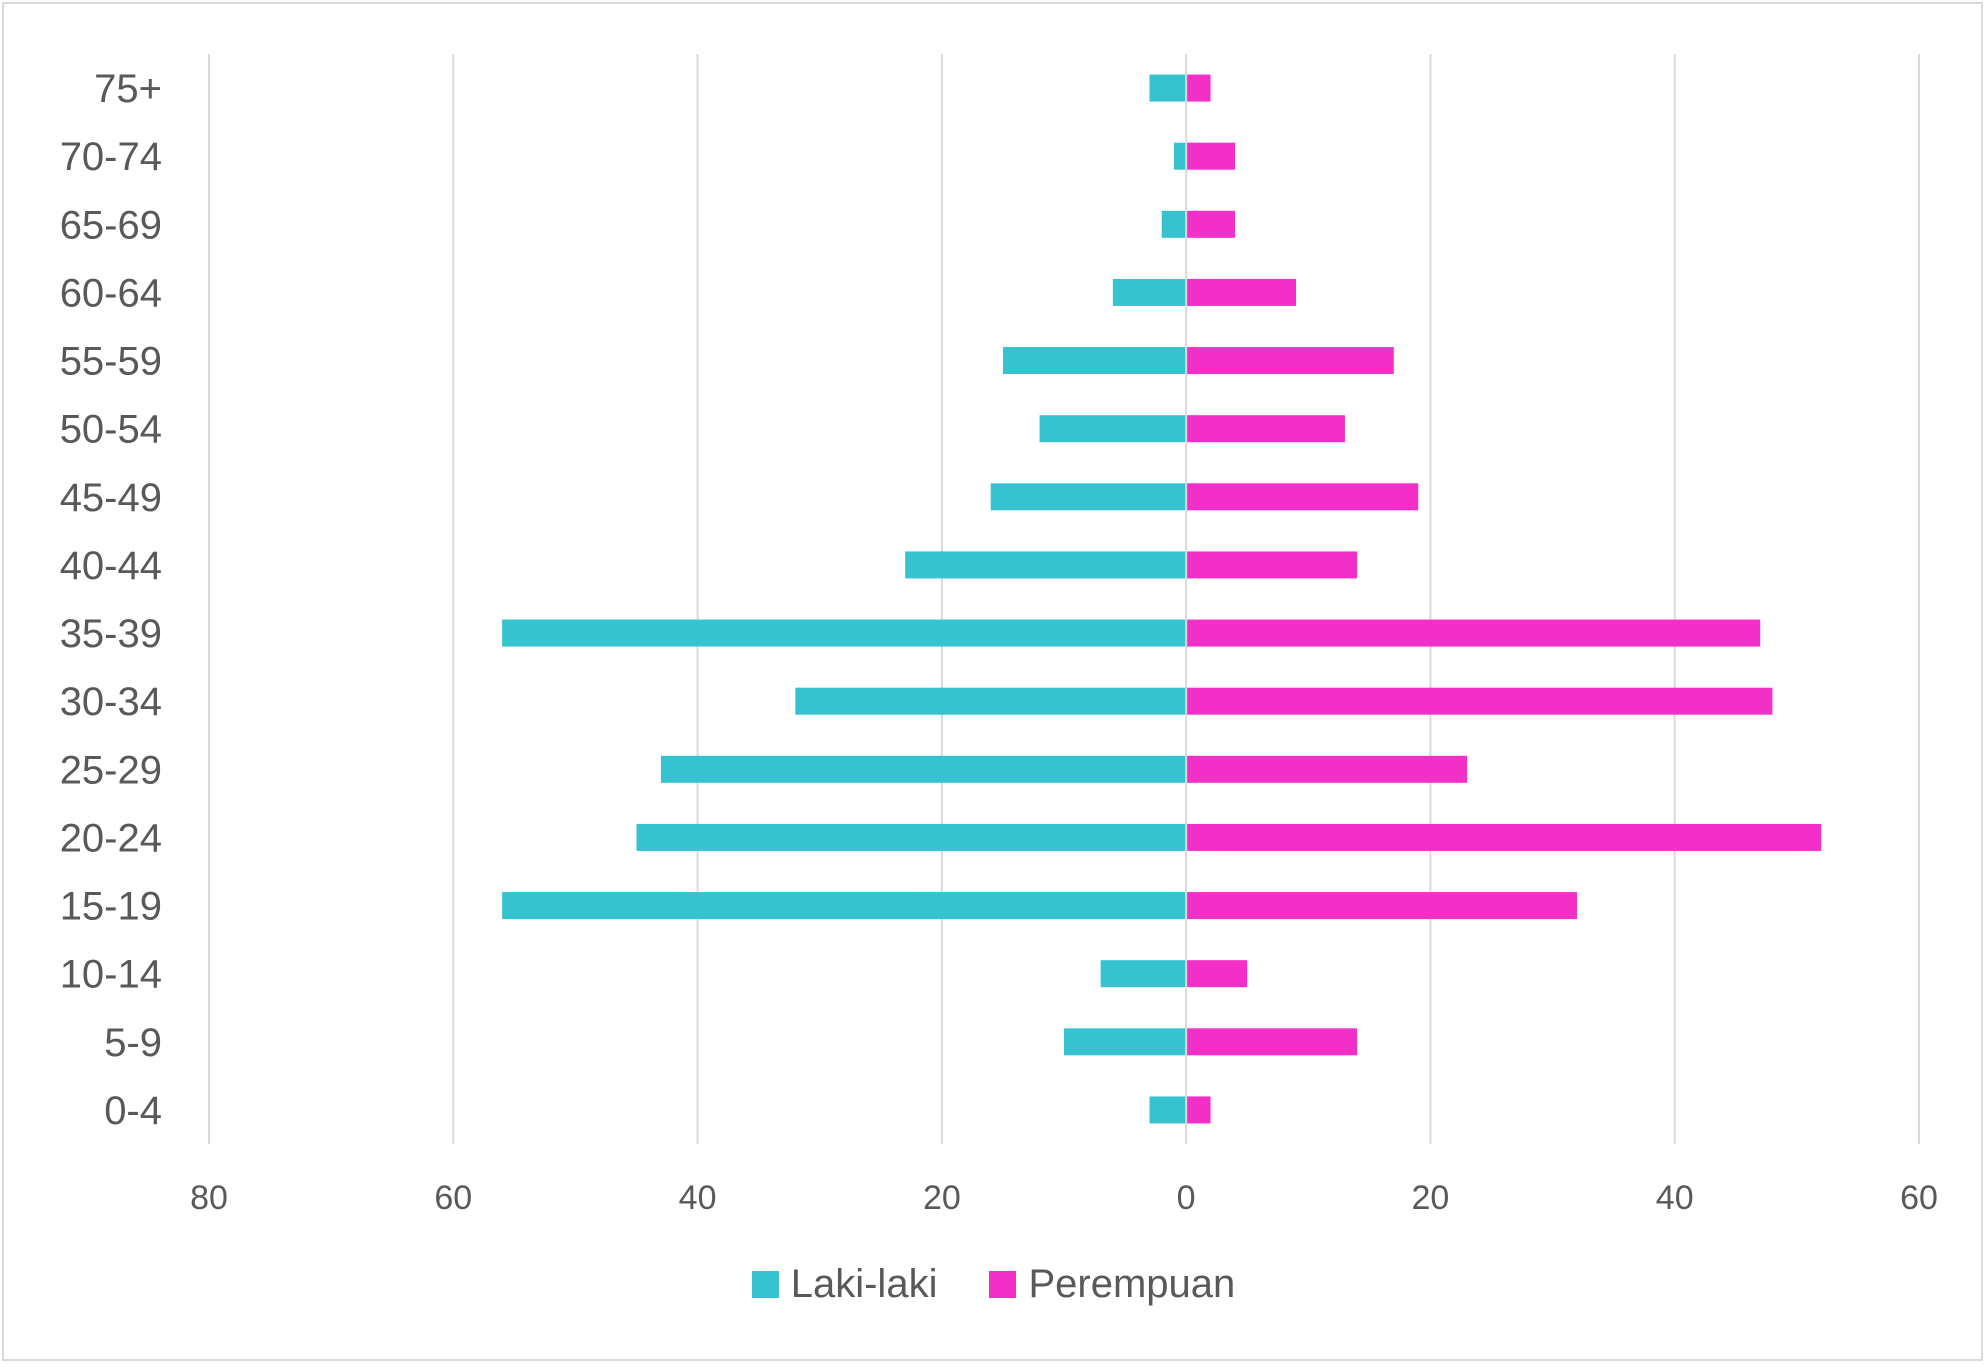  Describe the element at coordinates (133, 1111) in the screenshot. I see `y-tick-label: 0-4` at that location.